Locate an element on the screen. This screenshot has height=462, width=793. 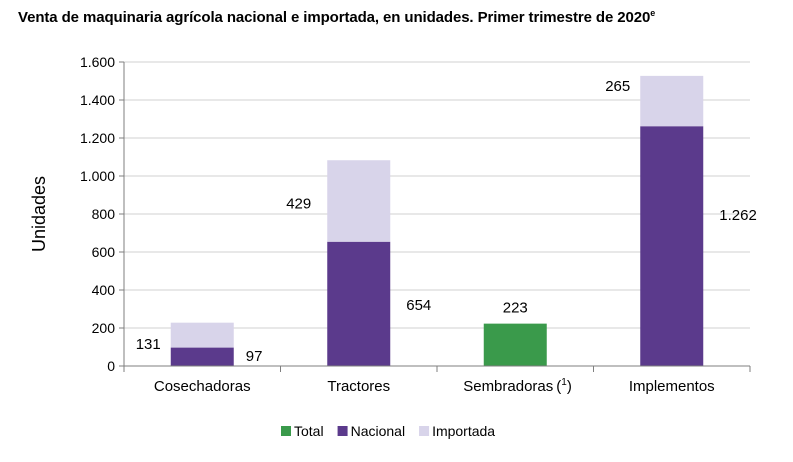
bar-importada-implementos is located at coordinates (672, 101).